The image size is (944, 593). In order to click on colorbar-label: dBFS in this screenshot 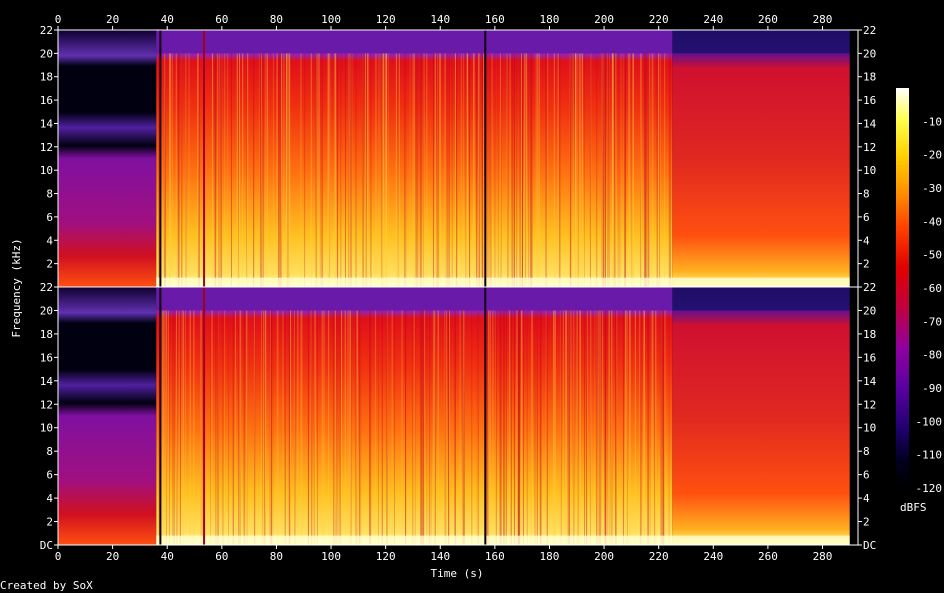, I will do `click(913, 507)`.